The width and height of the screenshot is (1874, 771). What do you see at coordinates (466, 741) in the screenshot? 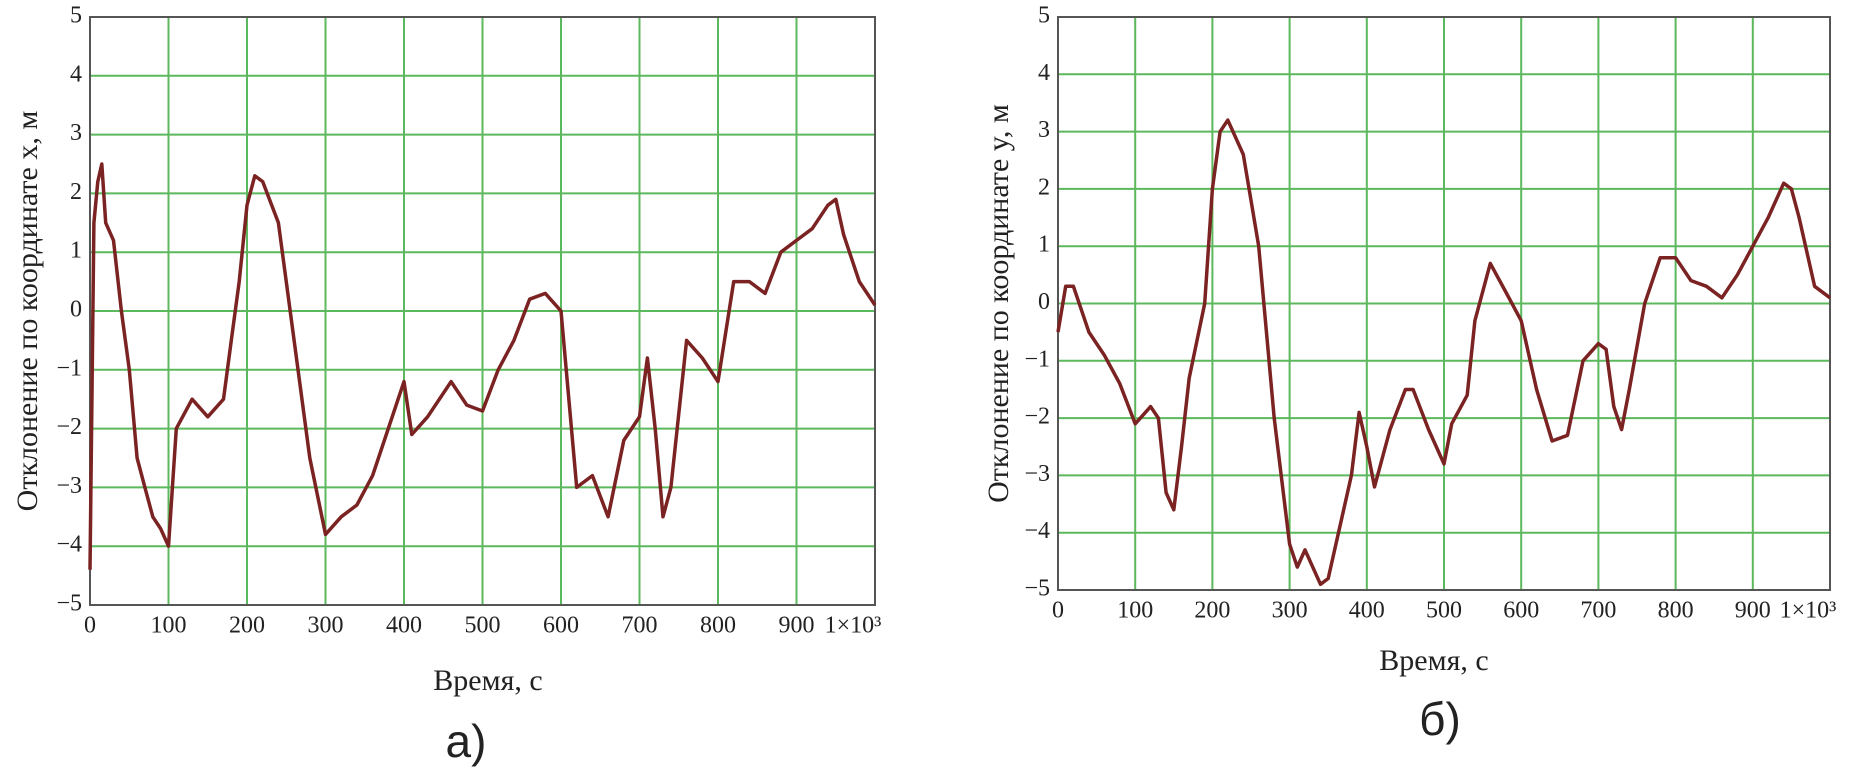
I see `caption: а)` at bounding box center [466, 741].